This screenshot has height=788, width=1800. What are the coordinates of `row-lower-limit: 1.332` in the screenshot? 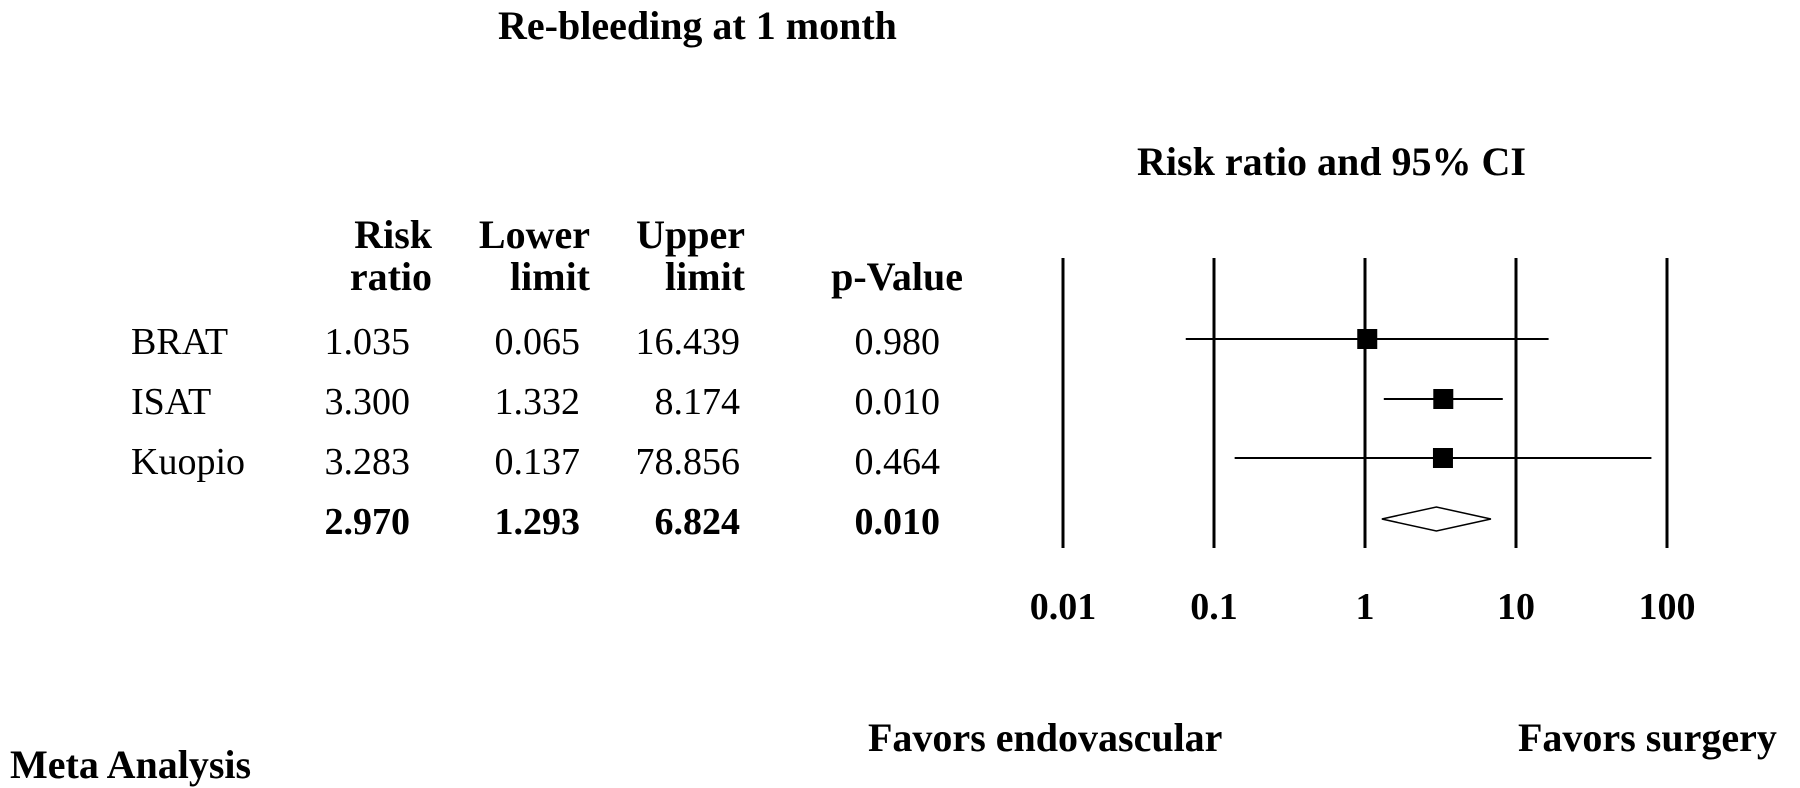 It's located at (537, 402).